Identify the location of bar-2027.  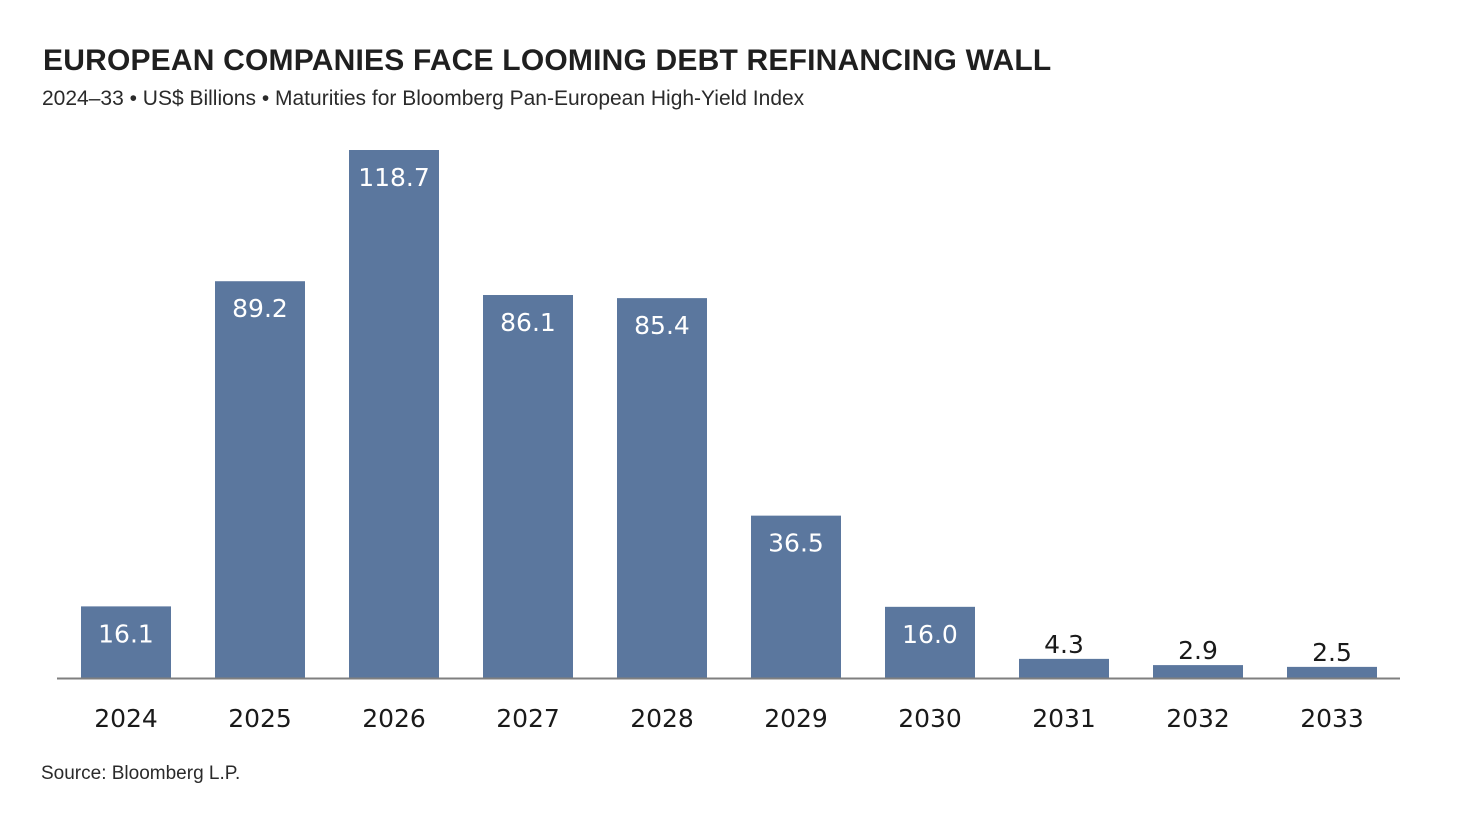
(528, 486).